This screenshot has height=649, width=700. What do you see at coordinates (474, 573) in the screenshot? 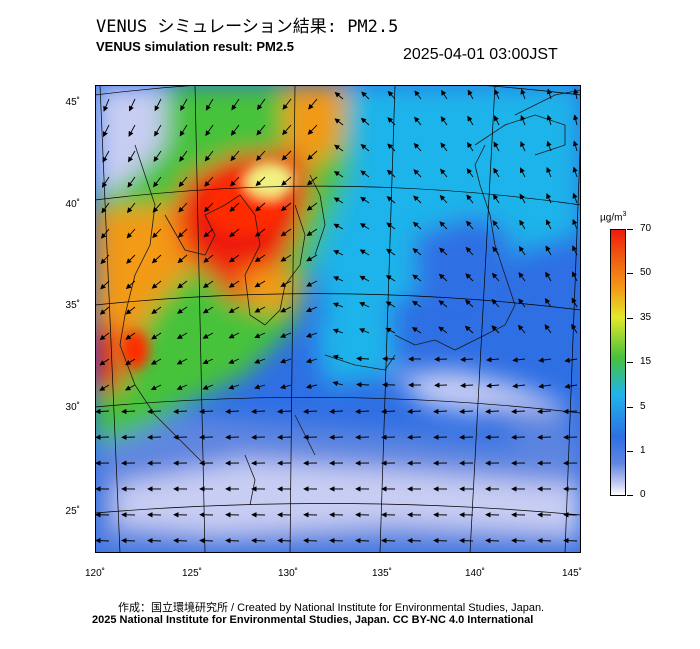
I see `lon-label-140: 140˚` at bounding box center [474, 573].